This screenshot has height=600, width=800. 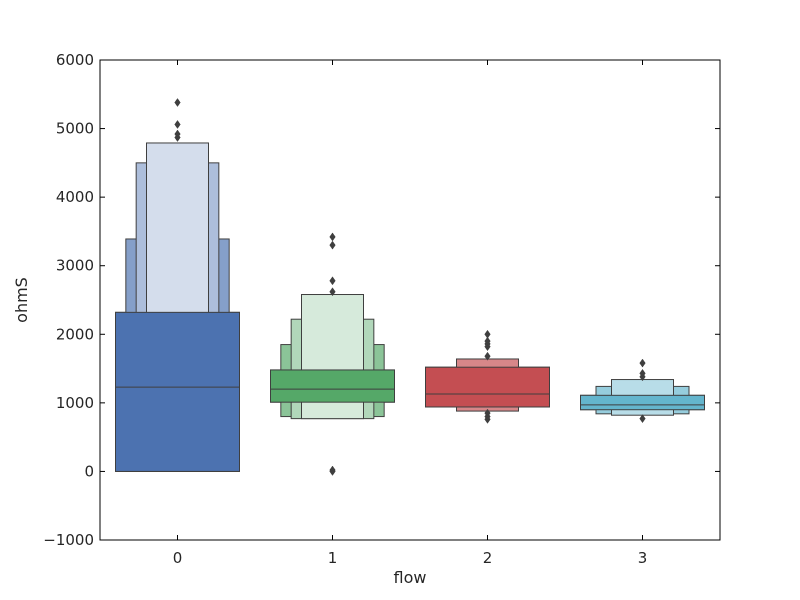 I want to click on y-tick-label: 3000, so click(x=75, y=266).